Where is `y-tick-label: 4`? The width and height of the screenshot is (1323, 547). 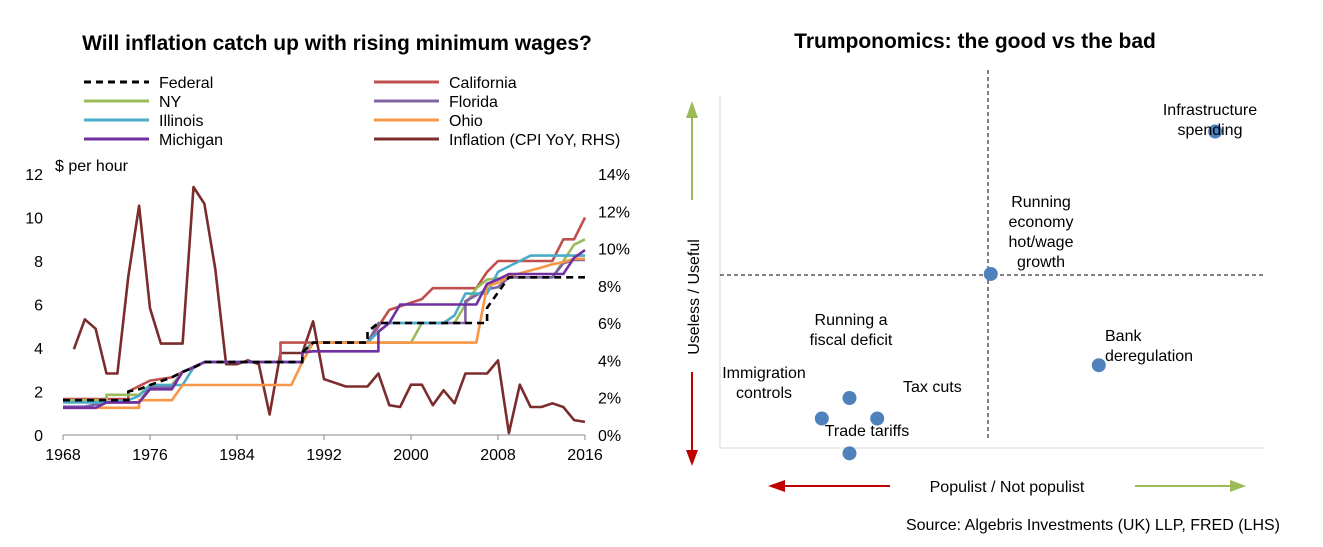 y-tick-label: 4 is located at coordinates (38, 349).